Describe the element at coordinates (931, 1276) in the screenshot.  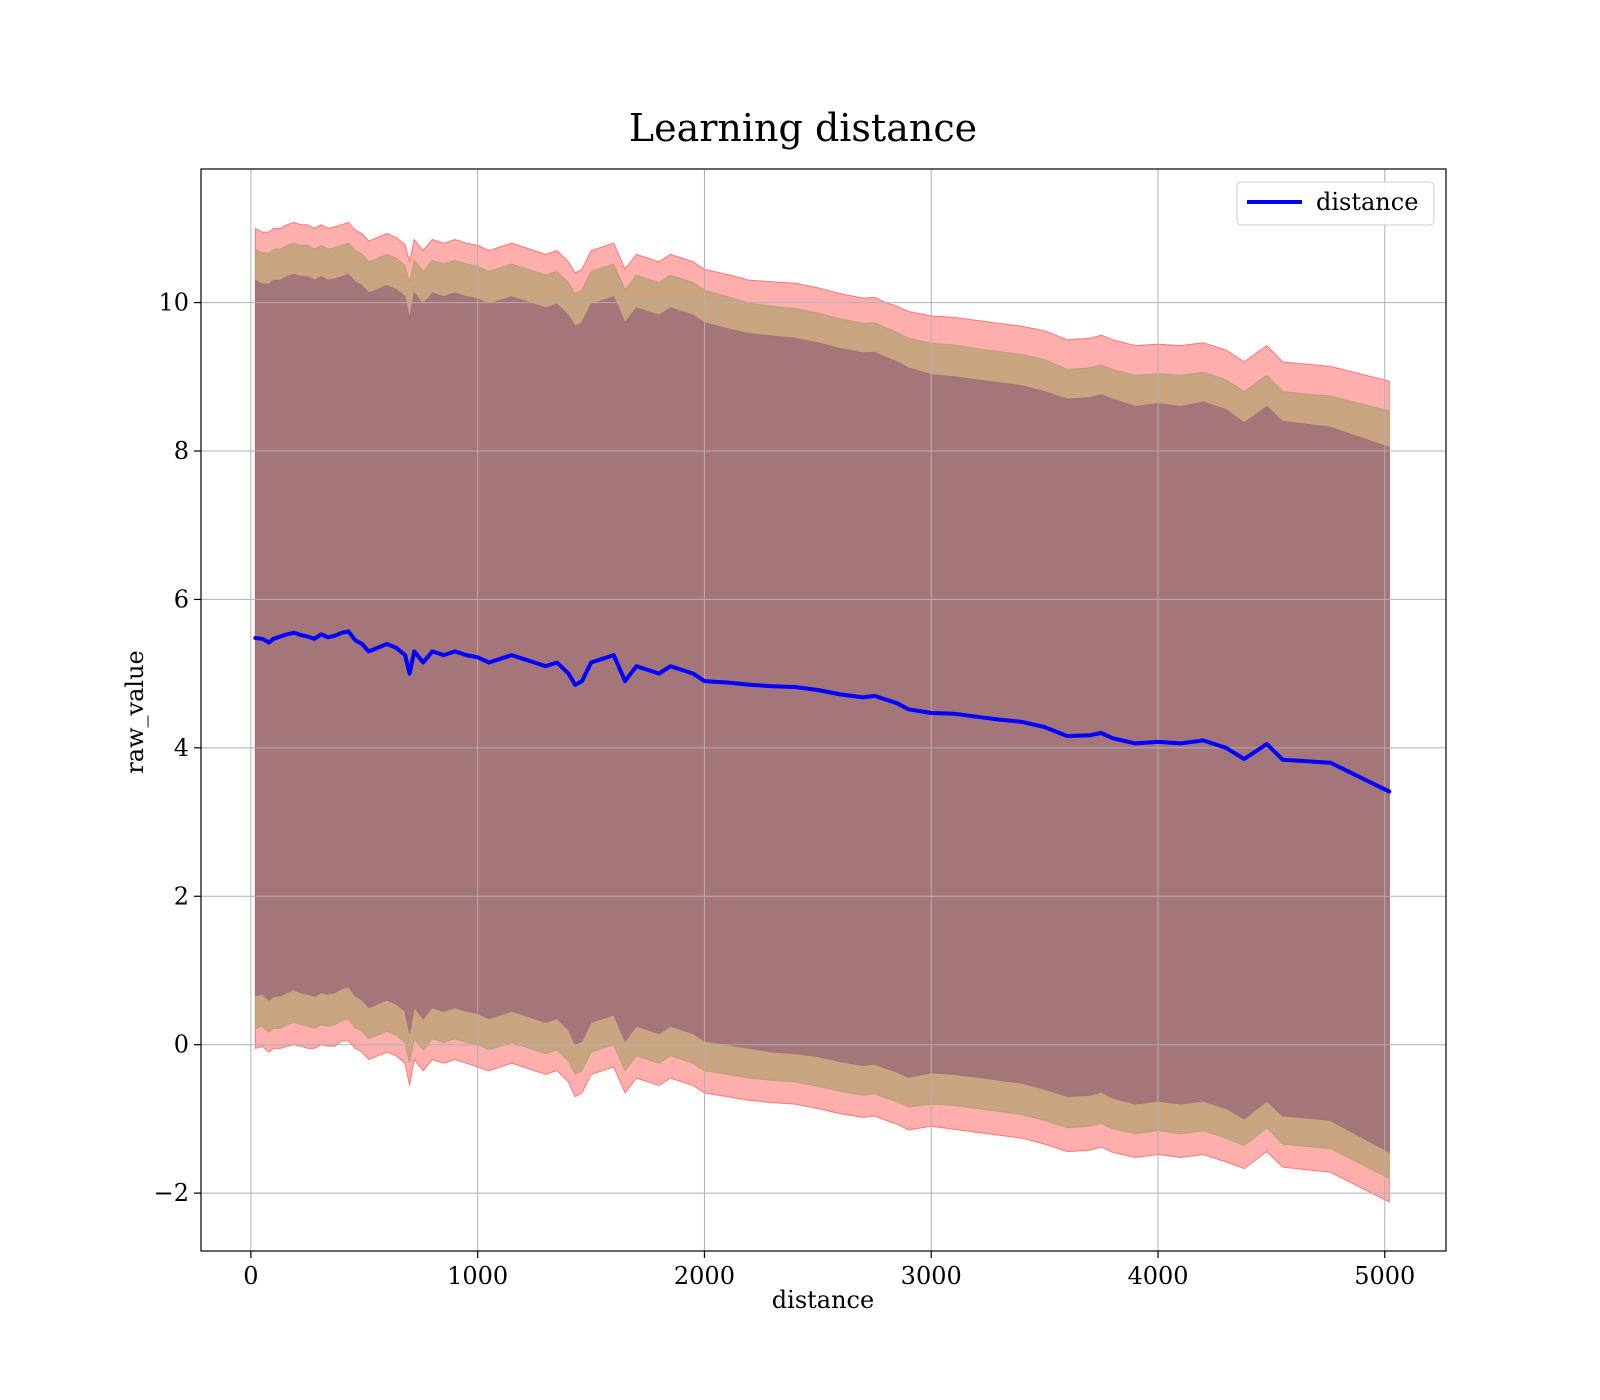
I see `x-tick-label: 3000` at that location.